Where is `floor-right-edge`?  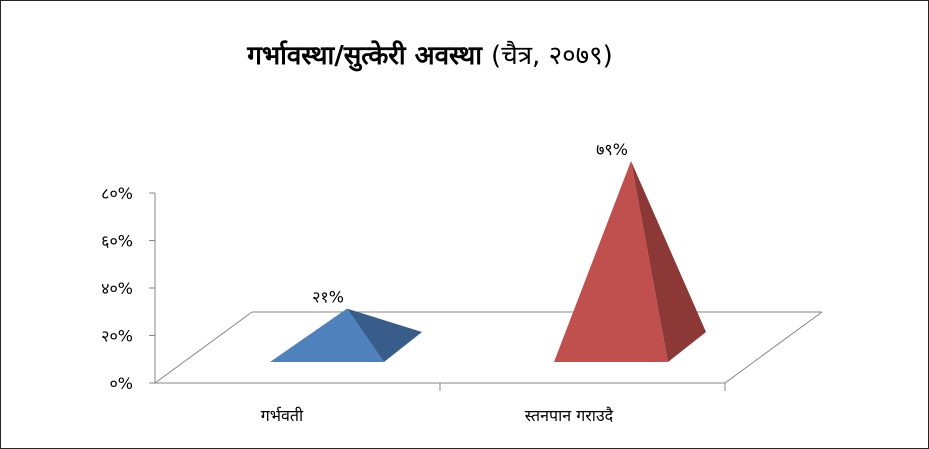 floor-right-edge is located at coordinates (773, 347).